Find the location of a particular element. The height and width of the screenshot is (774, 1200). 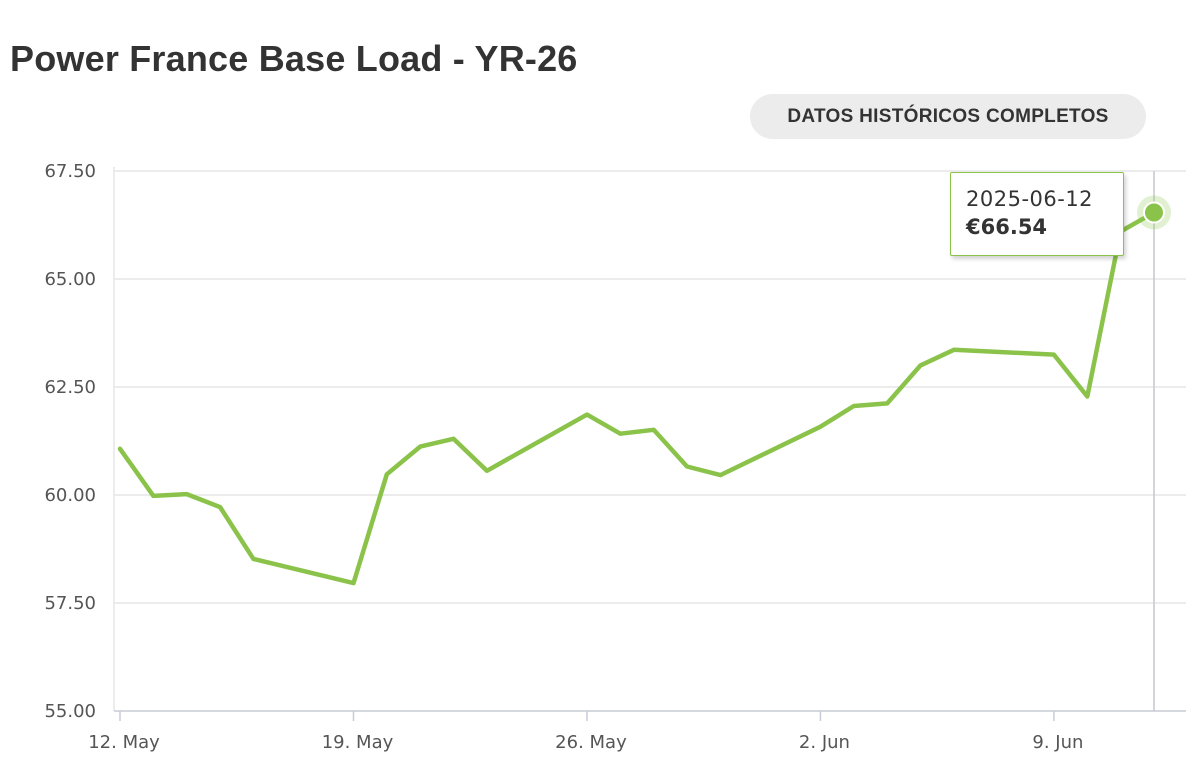

y-tick-label: 65.00 is located at coordinates (70, 279).